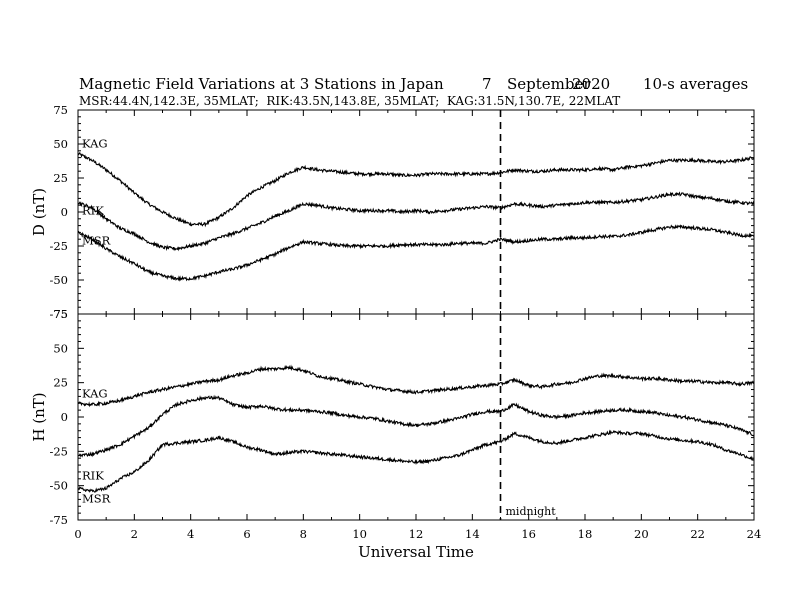 The width and height of the screenshot is (792, 612). What do you see at coordinates (134, 534) in the screenshot?
I see `x-tick-label: 2` at bounding box center [134, 534].